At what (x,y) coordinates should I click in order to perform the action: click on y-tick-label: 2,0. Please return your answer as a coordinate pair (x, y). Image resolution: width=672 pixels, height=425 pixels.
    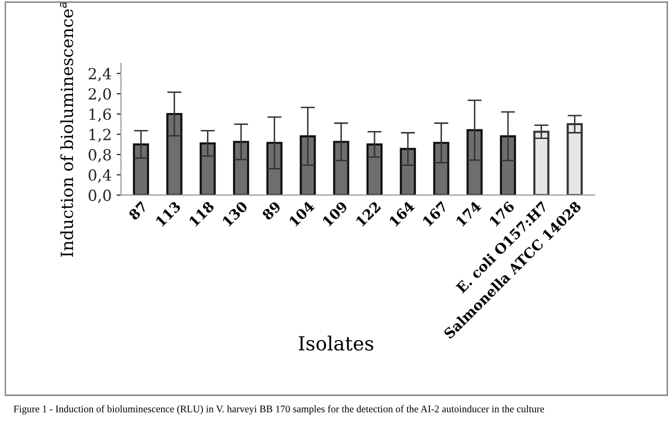
    Looking at the image, I should click on (99, 95).